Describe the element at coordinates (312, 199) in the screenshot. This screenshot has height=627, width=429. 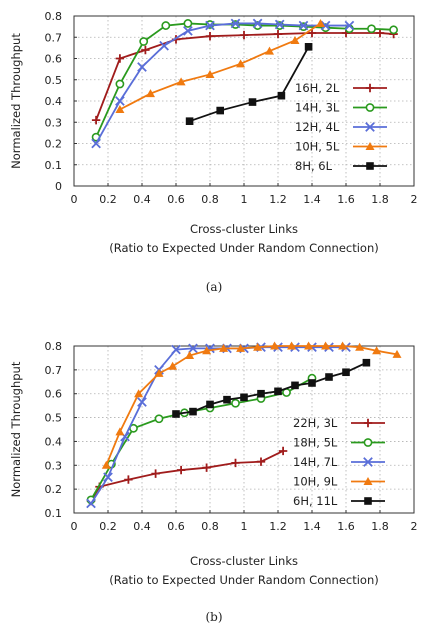
I see `x-tick-label: 1.4` at that location.